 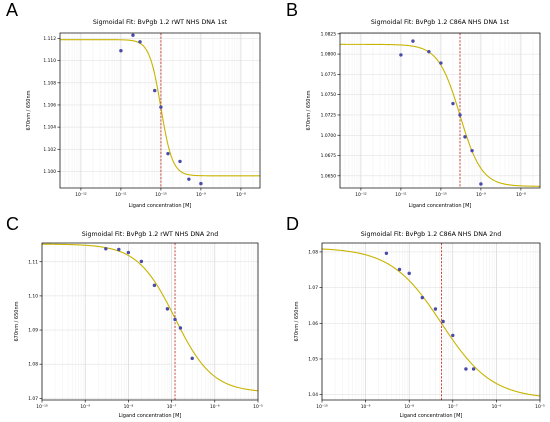 I want to click on y-tick-label: 1.0775, so click(x=329, y=75).